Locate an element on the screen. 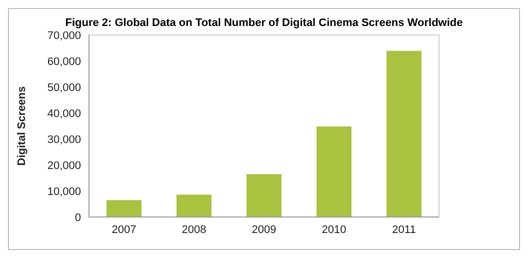 Image resolution: width=532 pixels, height=260 pixels. x-tick-label: 2011 is located at coordinates (404, 230).